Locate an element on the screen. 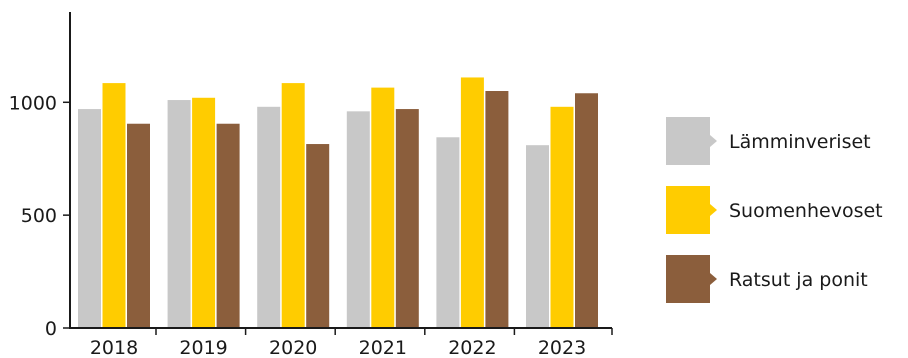  bar-group-2021 is located at coordinates (382, 207).